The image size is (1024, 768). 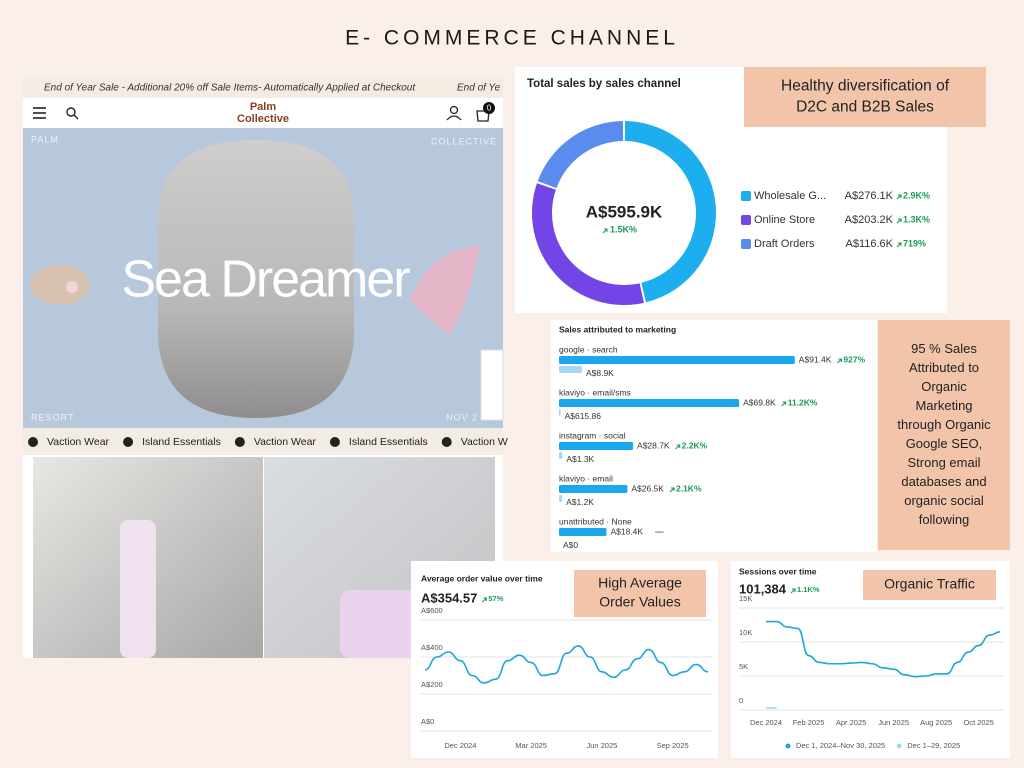 I want to click on legend-swatch, so click(x=746, y=244).